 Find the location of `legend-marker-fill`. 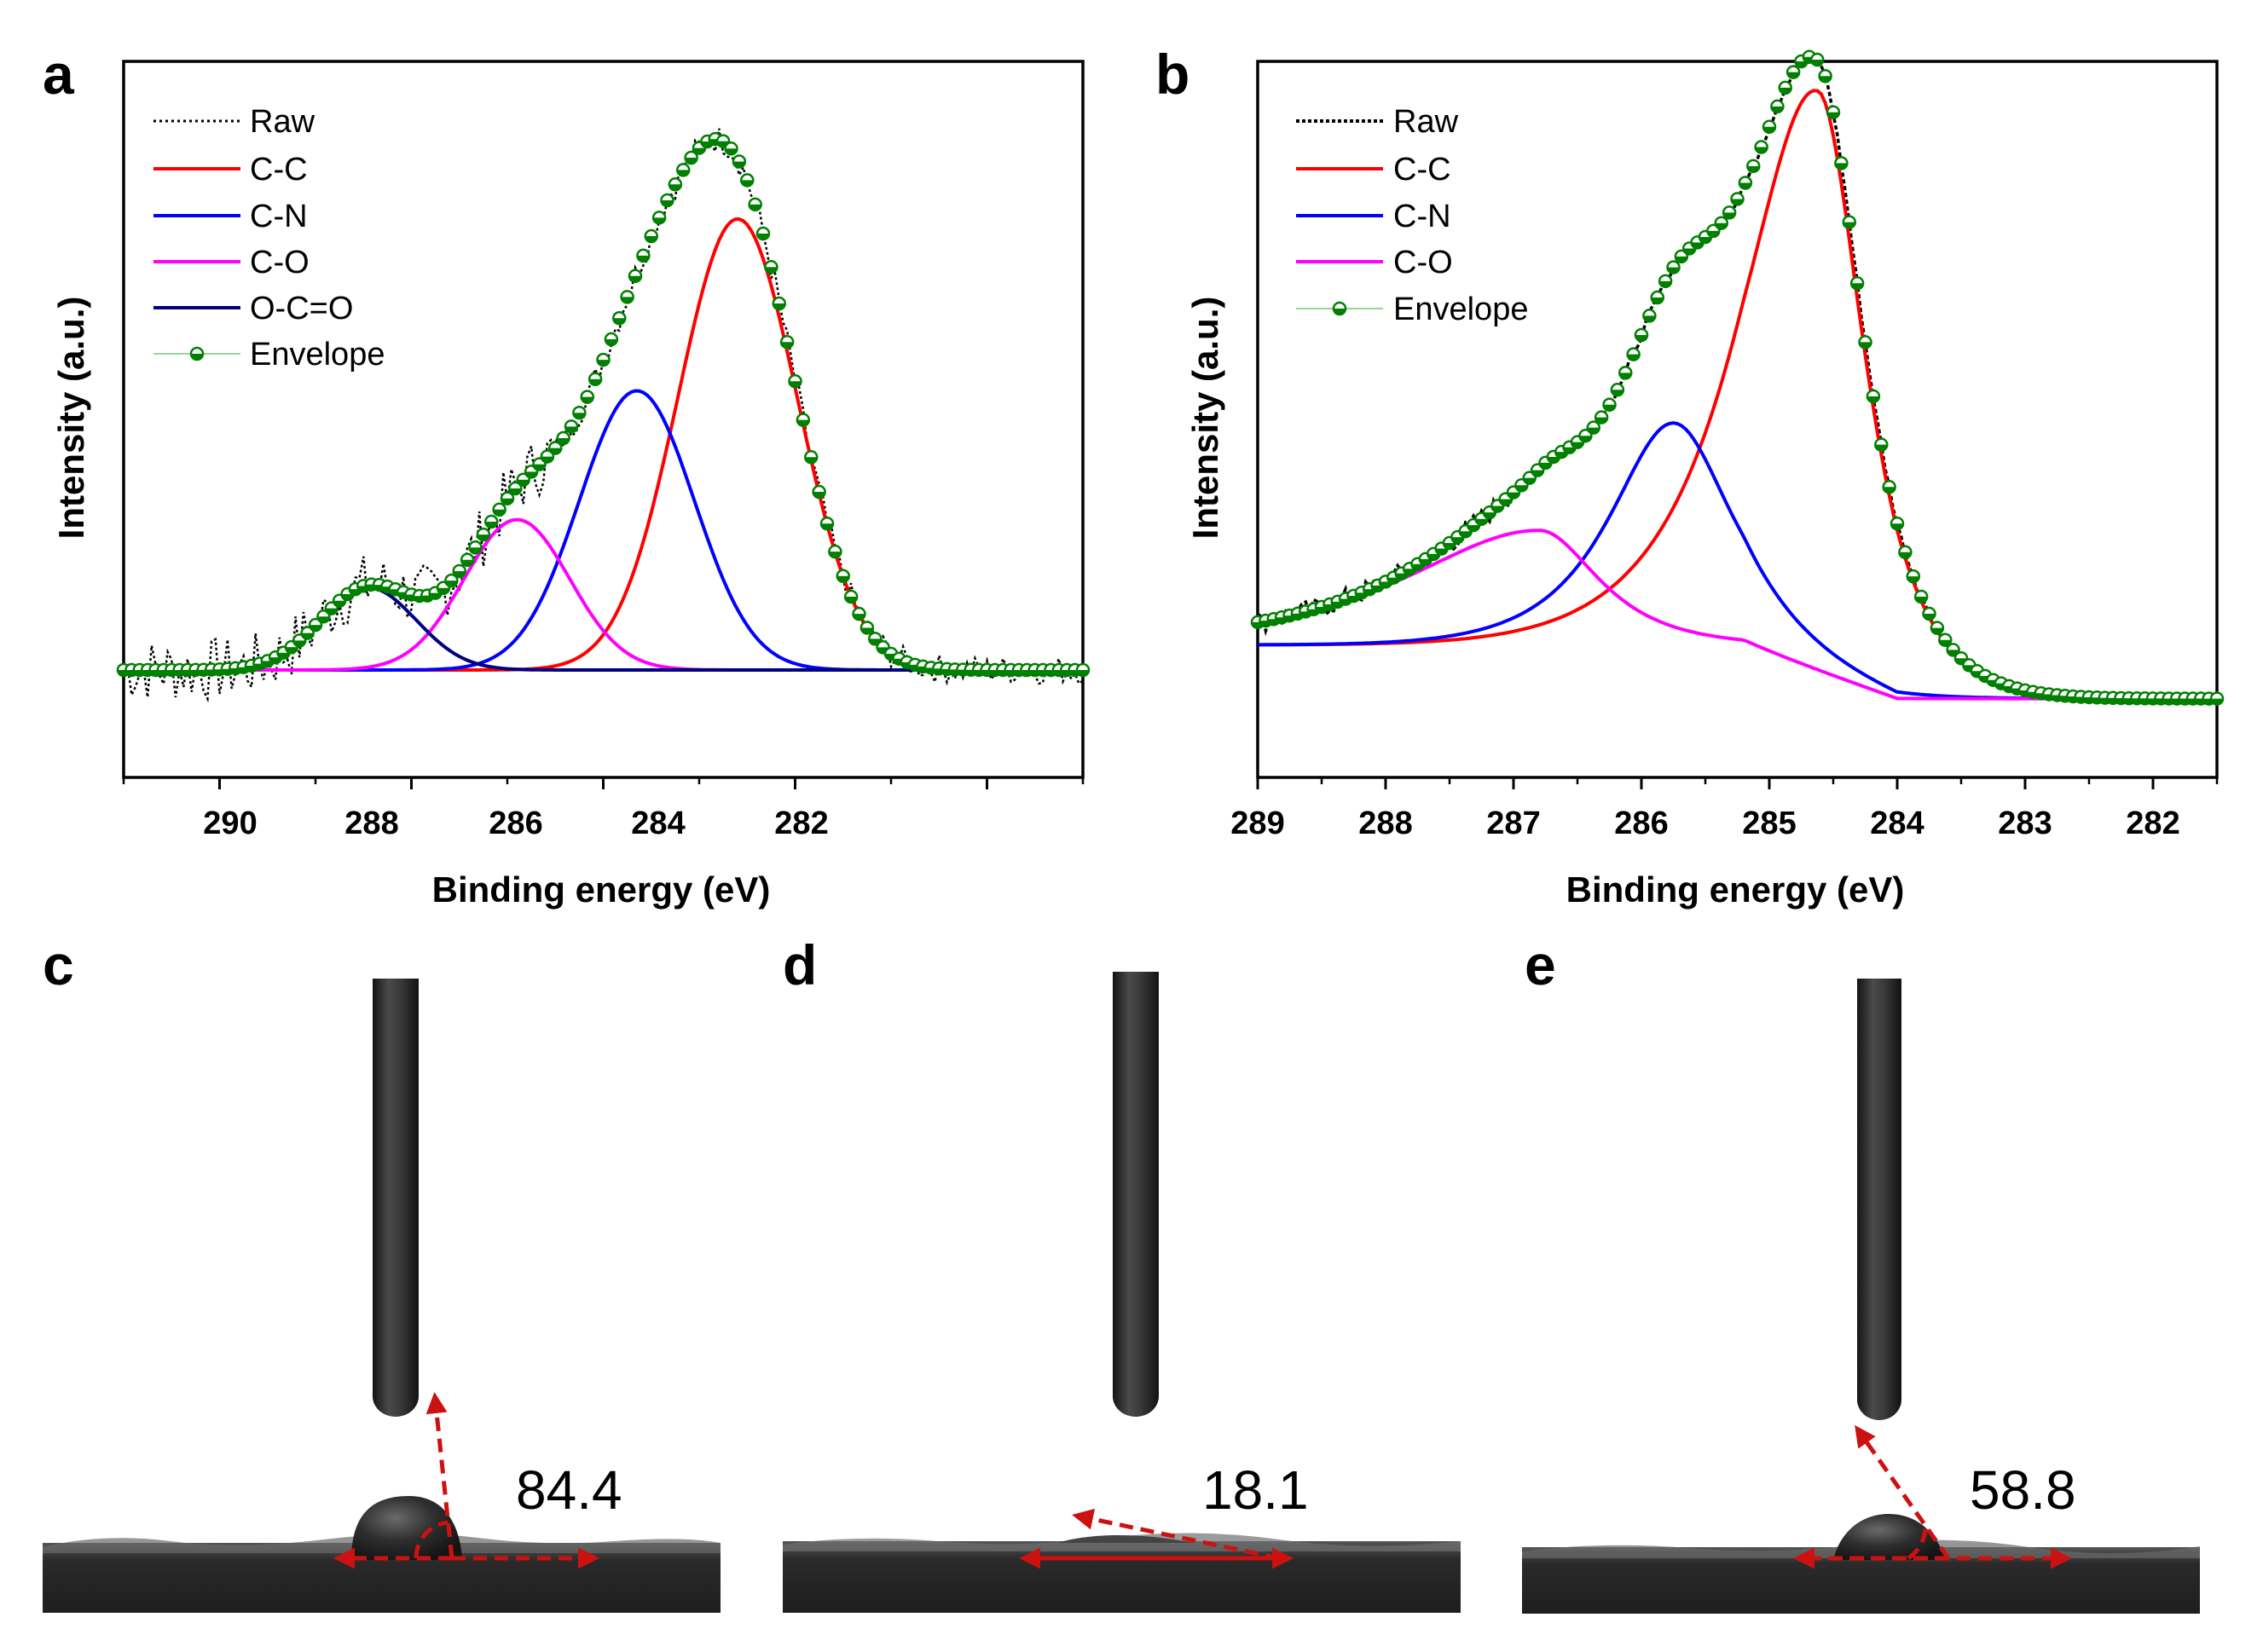

legend-marker-fill is located at coordinates (1340, 312).